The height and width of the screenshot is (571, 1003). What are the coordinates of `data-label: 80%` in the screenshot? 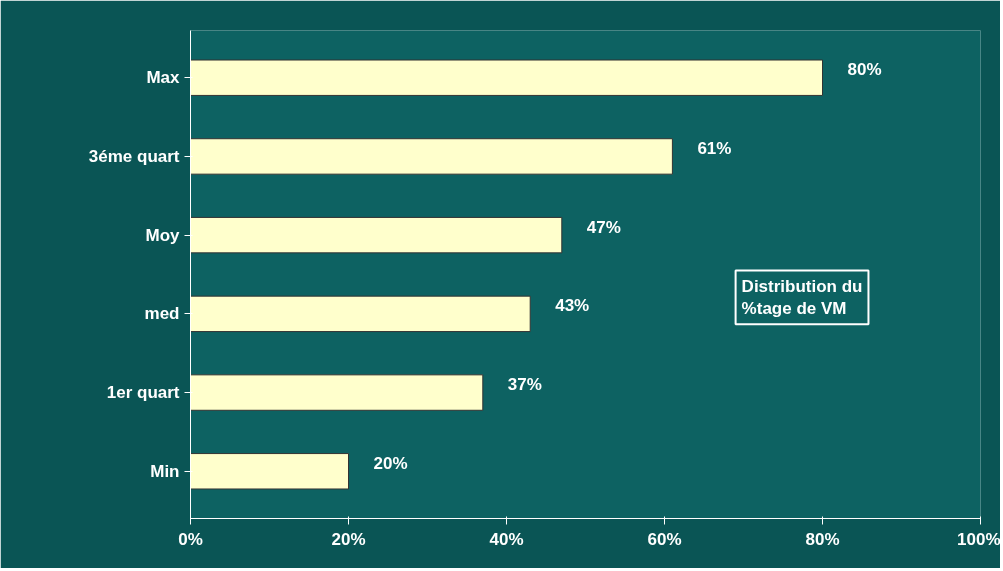 It's located at (864, 70).